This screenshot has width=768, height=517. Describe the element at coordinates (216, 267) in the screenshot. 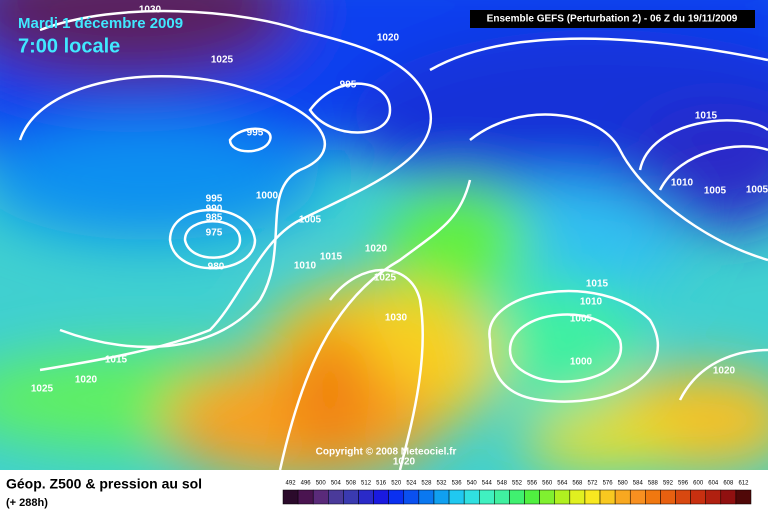

I see `isobar-label: 980` at that location.